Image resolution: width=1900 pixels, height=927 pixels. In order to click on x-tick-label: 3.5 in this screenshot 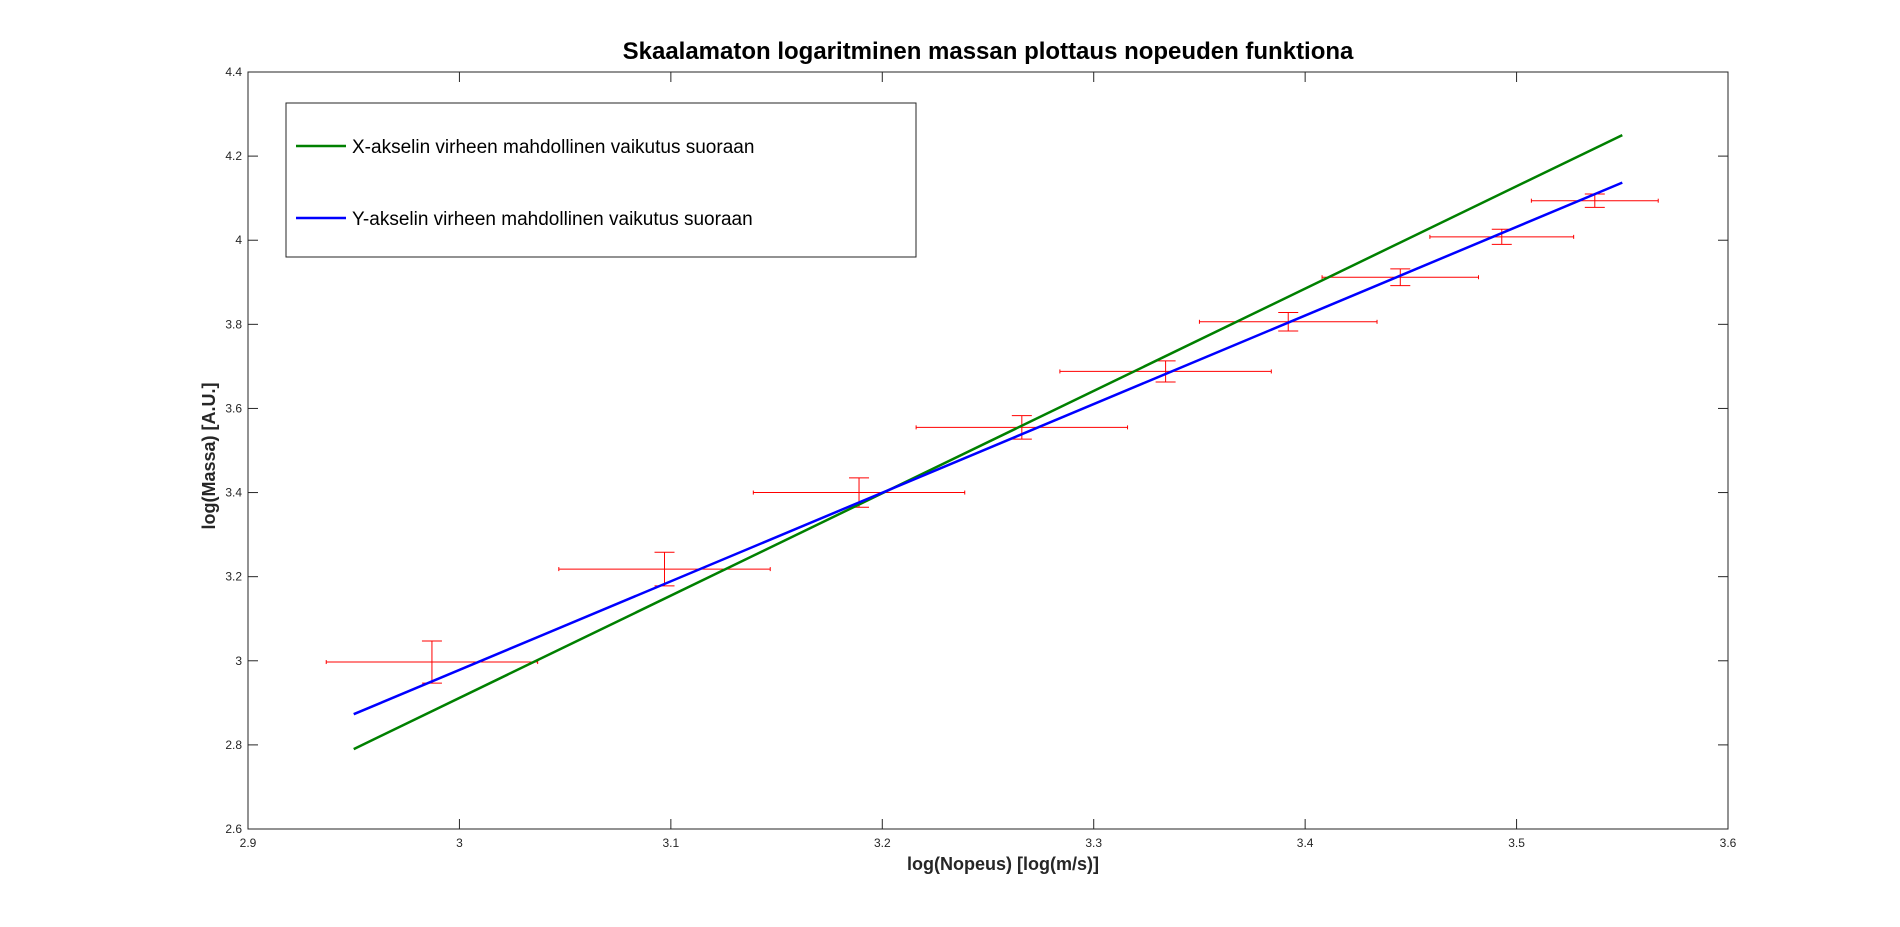, I will do `click(1516, 843)`.